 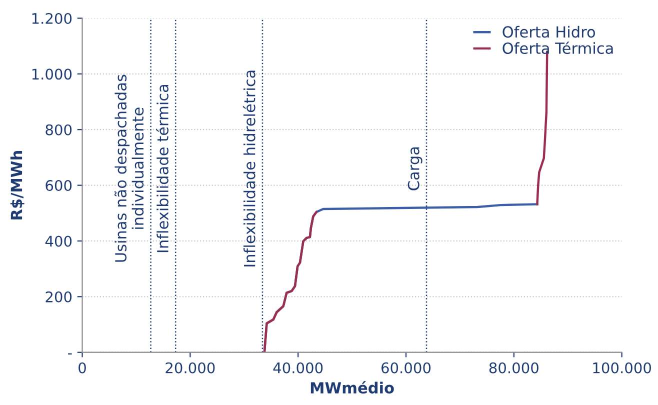 I want to click on legend-label: Oferta Térmica, so click(x=557, y=48).